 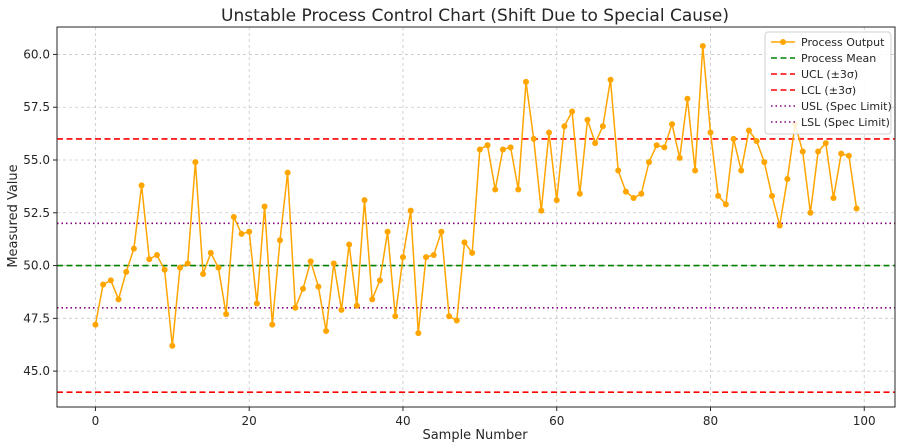 I want to click on legend-label: UCL (±3σ), so click(x=829, y=74).